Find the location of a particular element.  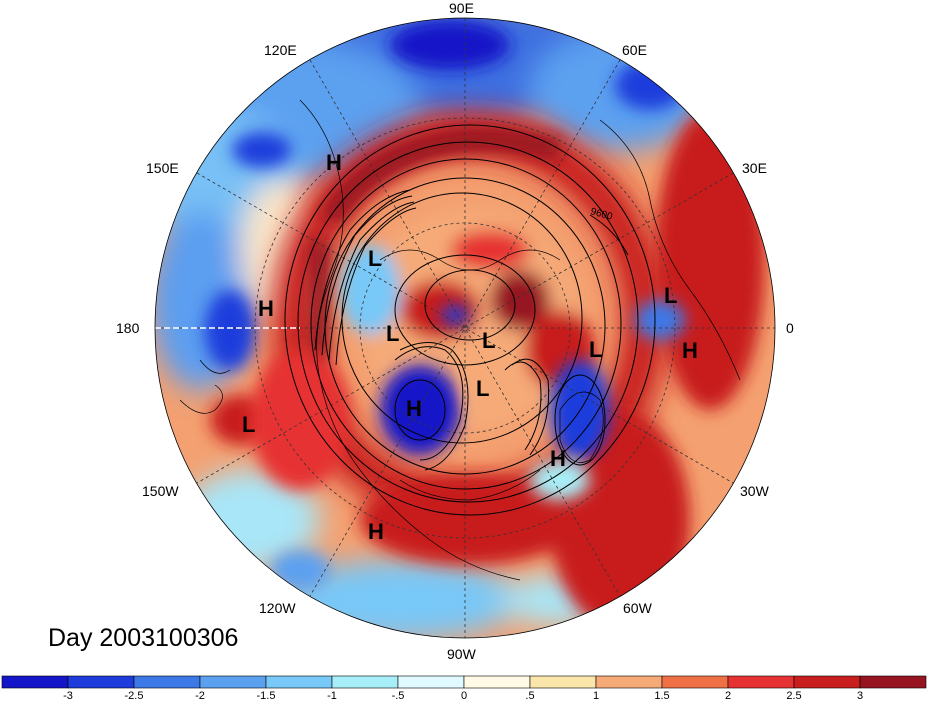

colorbar-tick-label: -1.5 is located at coordinates (266, 696).